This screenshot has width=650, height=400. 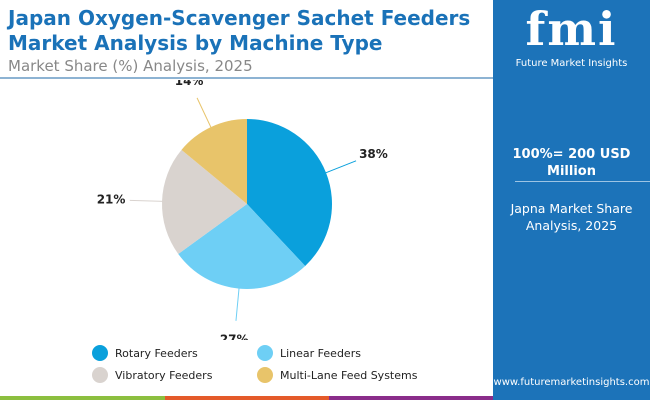 What do you see at coordinates (571, 217) in the screenshot?
I see `panel-description: Japna Market Share Analysis, 2025` at bounding box center [571, 217].